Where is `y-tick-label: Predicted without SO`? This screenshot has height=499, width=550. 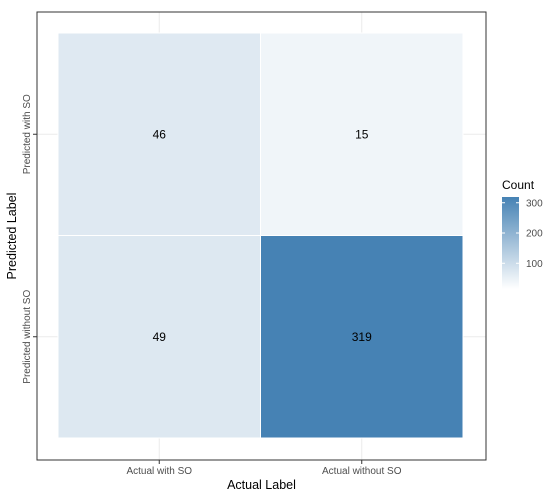
y-tick-label: Predicted without SO is located at coordinates (27, 337).